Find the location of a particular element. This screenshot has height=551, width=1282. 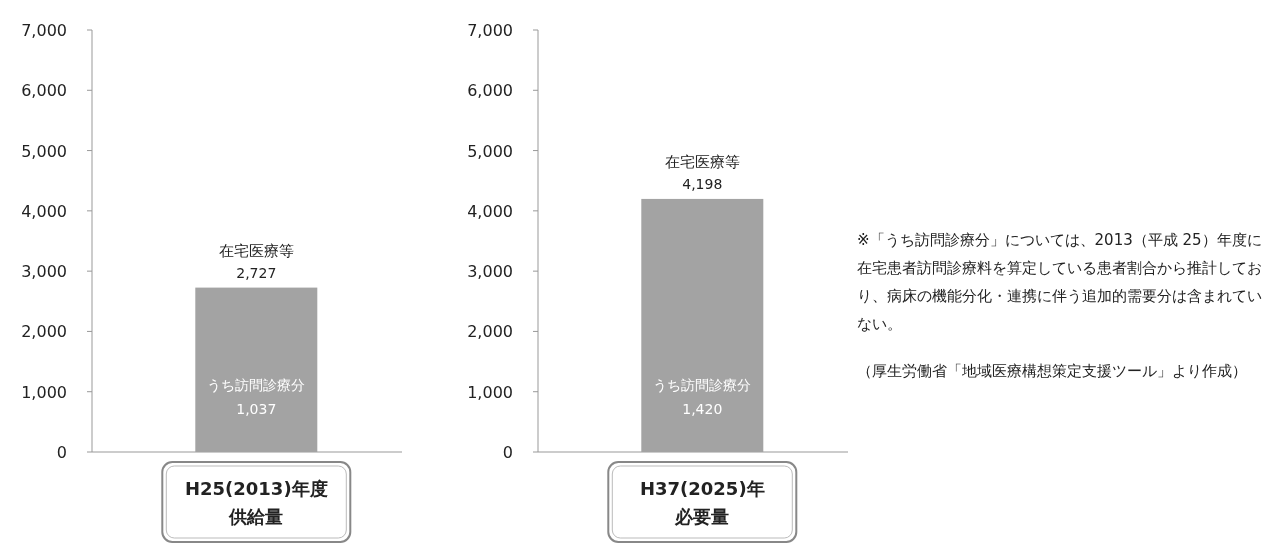

x-tick-label: H37(2025)年必要量 is located at coordinates (702, 502).